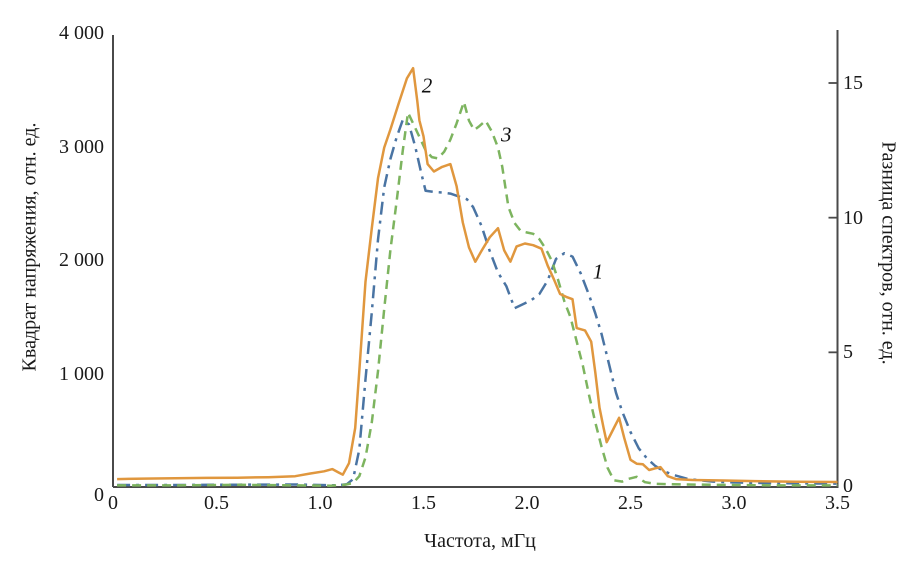  Describe the element at coordinates (99, 495) in the screenshot. I see `y-left-tick-label: 0` at that location.